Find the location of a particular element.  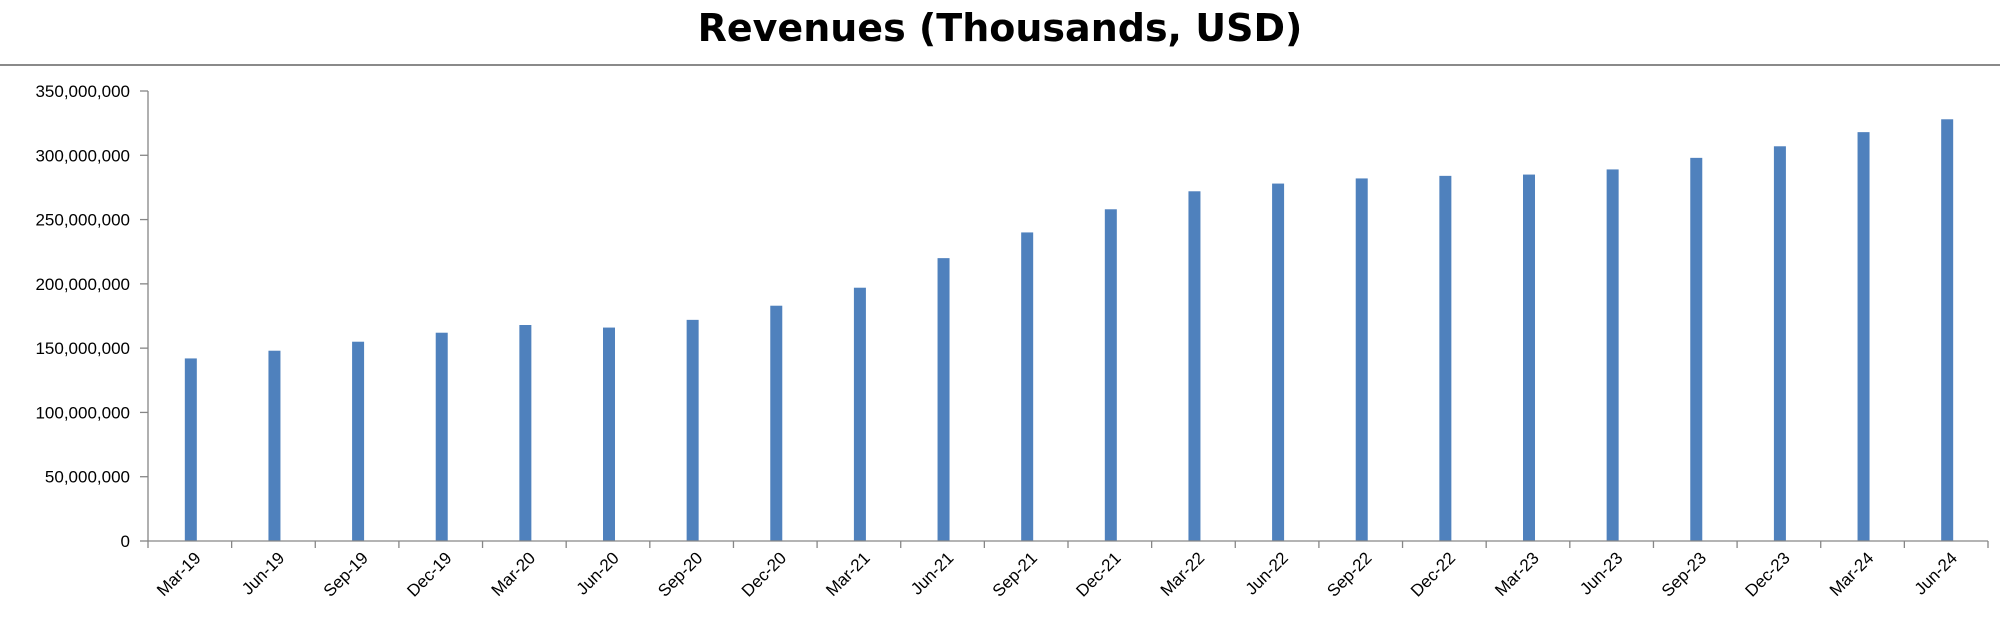

x-tick-label: Sep-19 is located at coordinates (346, 574).